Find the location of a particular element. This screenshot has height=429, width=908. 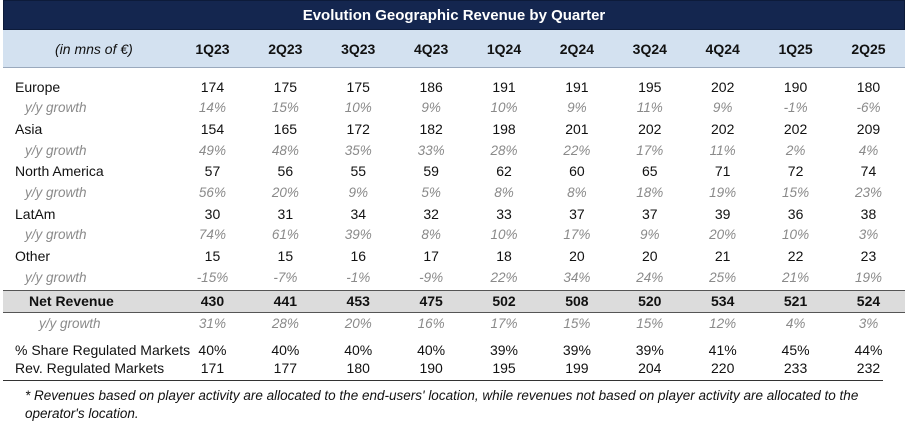

value-cell: 453 is located at coordinates (358, 301).